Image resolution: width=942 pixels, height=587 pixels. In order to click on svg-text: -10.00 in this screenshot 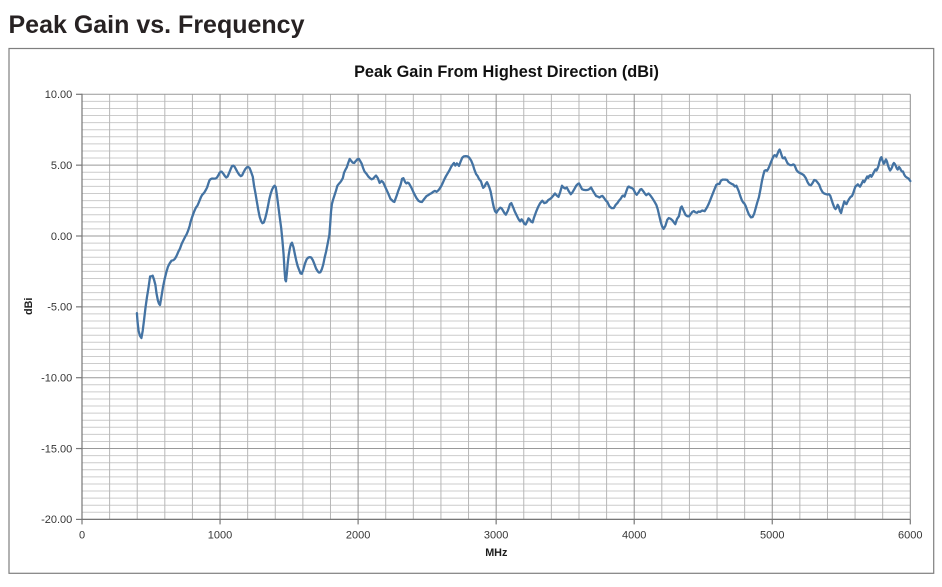, I will do `click(56, 379)`.